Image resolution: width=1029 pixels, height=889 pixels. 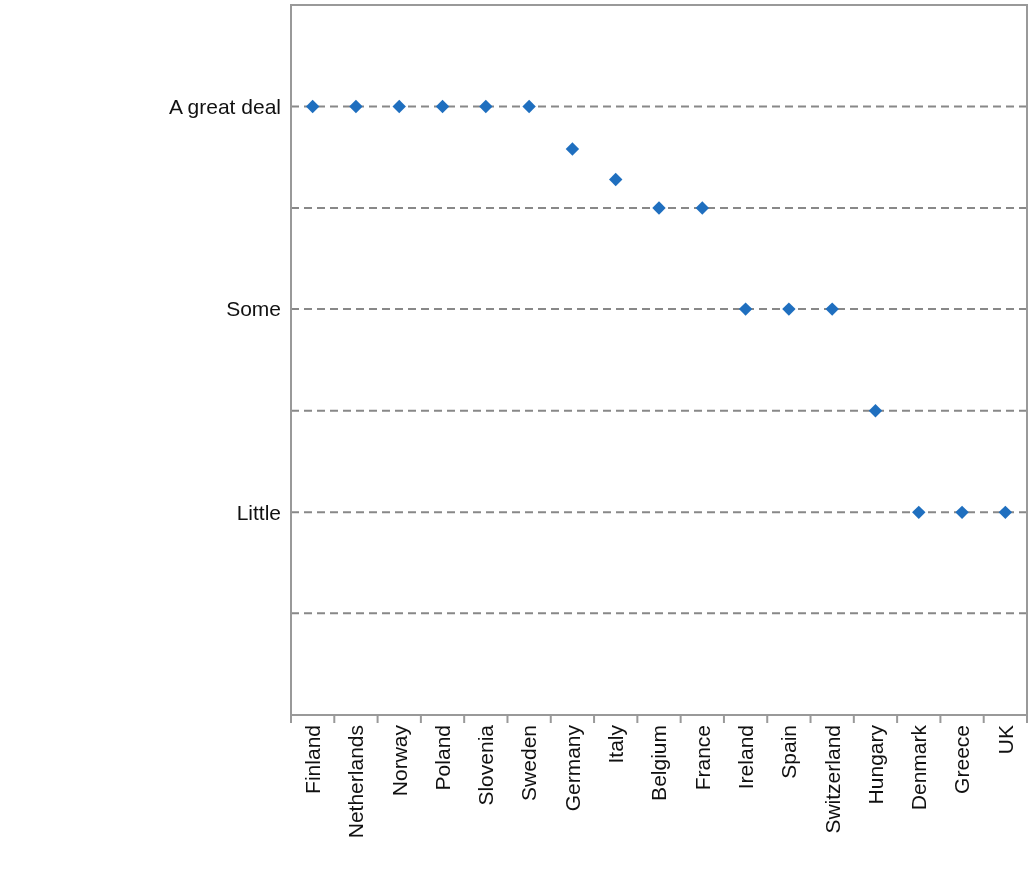 What do you see at coordinates (616, 744) in the screenshot?
I see `x-tick-label: Italy` at bounding box center [616, 744].